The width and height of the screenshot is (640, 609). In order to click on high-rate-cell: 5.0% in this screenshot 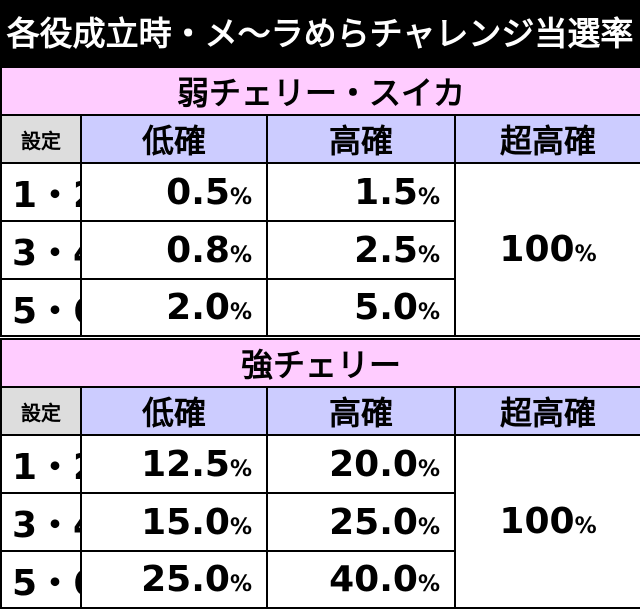, I will do `click(361, 307)`.